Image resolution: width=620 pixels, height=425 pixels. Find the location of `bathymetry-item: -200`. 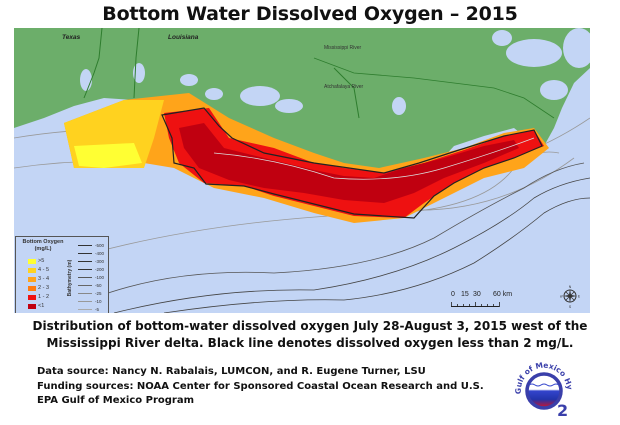

bathymetry-item: -200 is located at coordinates (91, 269).